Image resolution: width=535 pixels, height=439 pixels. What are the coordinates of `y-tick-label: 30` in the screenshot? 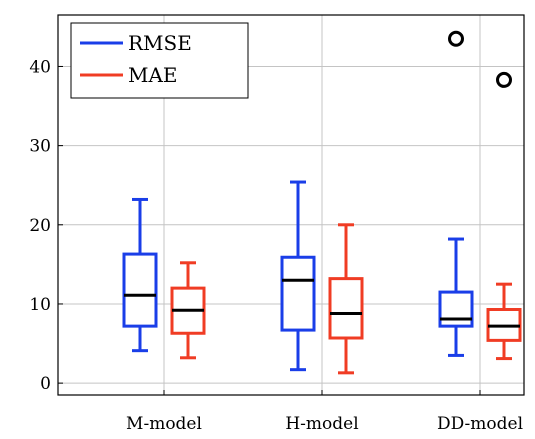 It's located at (40, 147).